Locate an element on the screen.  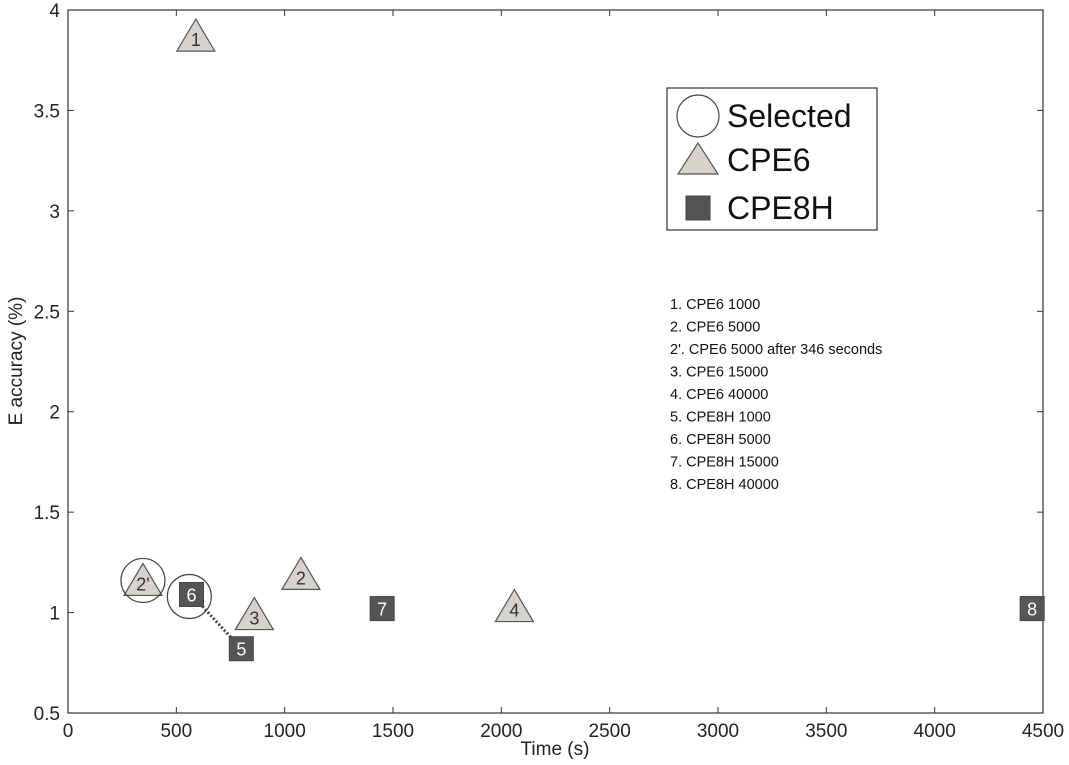
note-line: 6. CPE8H 5000 is located at coordinates (720, 440).